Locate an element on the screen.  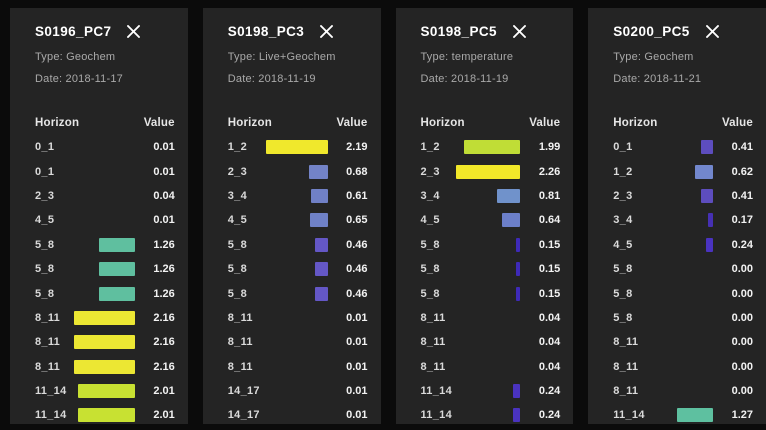
table-row: 2_3 2.26 is located at coordinates (491, 171).